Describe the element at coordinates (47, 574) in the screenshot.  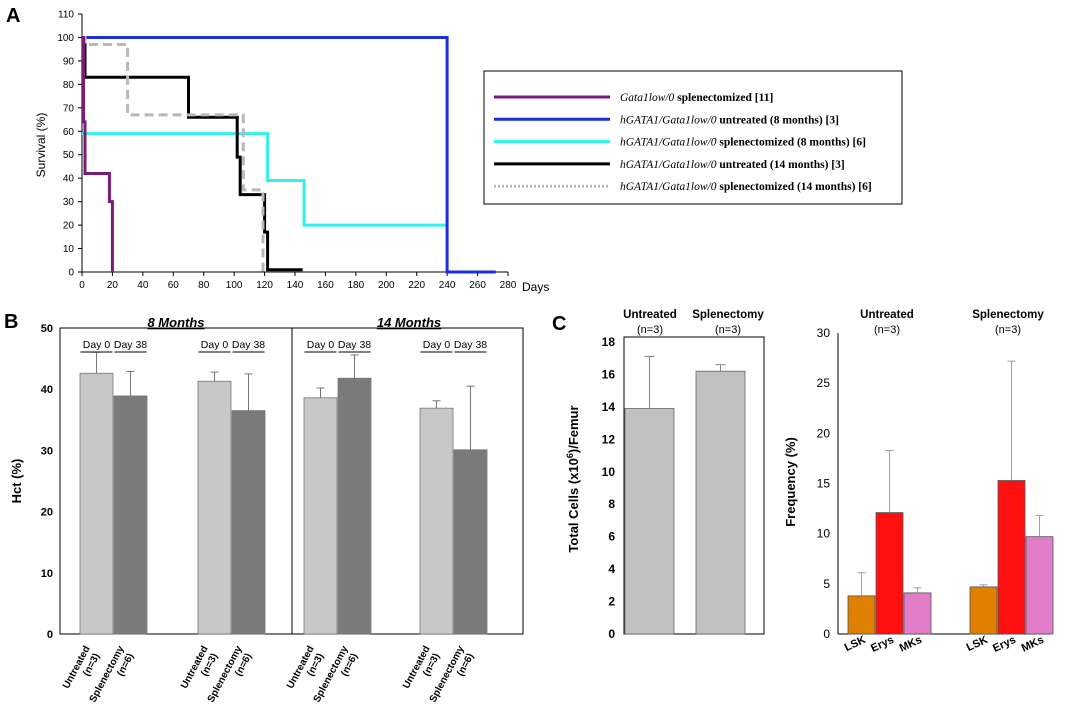
I see `hct-y-tick-label: 10` at that location.